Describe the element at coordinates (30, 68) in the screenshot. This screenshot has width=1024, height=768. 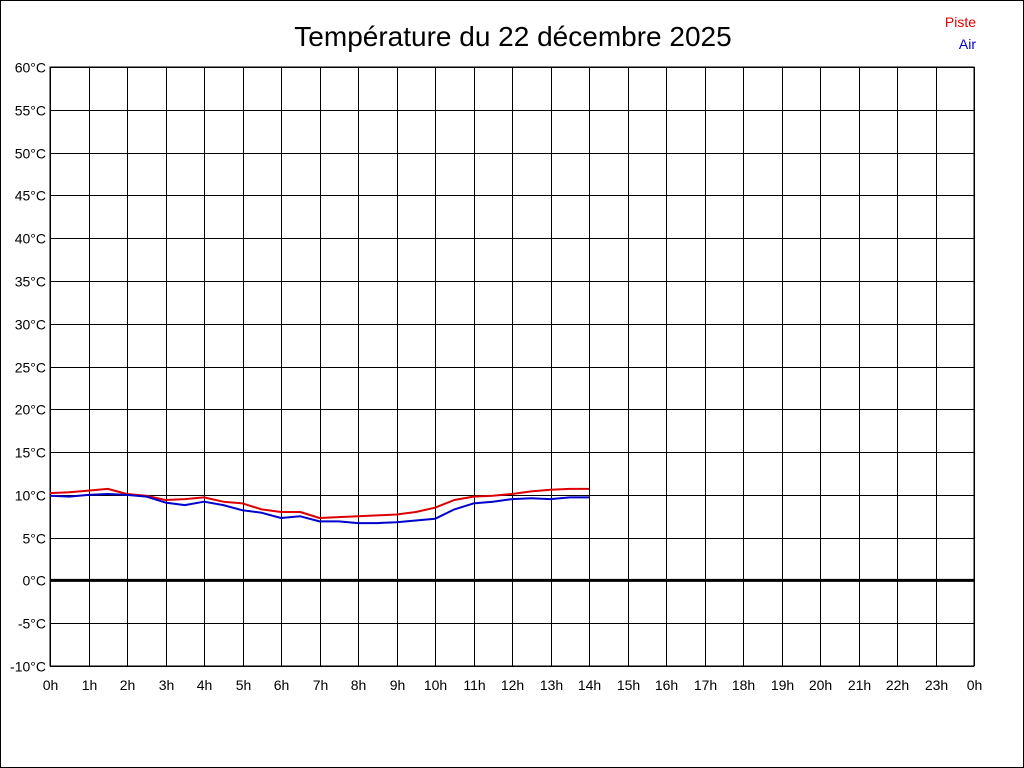
I see `y-tick-label: 60°C` at that location.